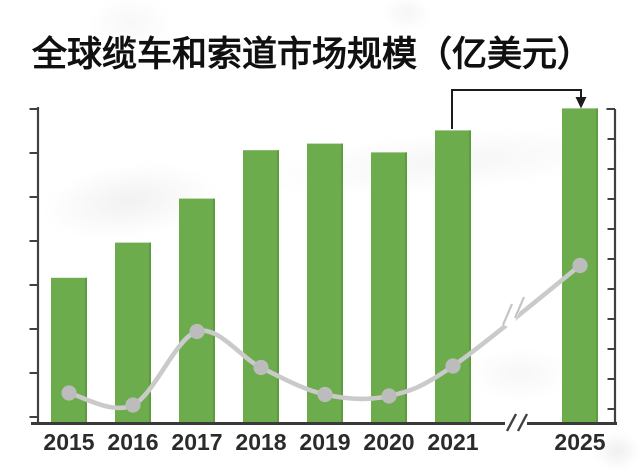 This screenshot has height=471, width=640. I want to click on x-axis-break-gap, so click(516, 423).